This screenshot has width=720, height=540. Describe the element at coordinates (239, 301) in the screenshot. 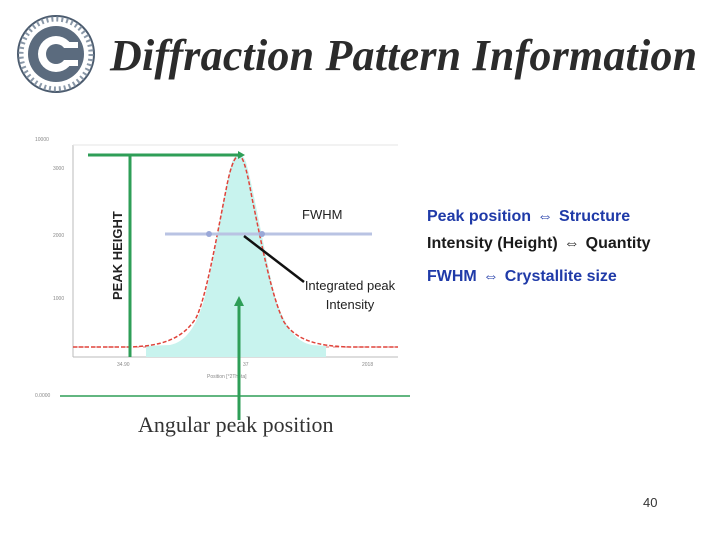

I see `angular-position-arrowhead` at that location.